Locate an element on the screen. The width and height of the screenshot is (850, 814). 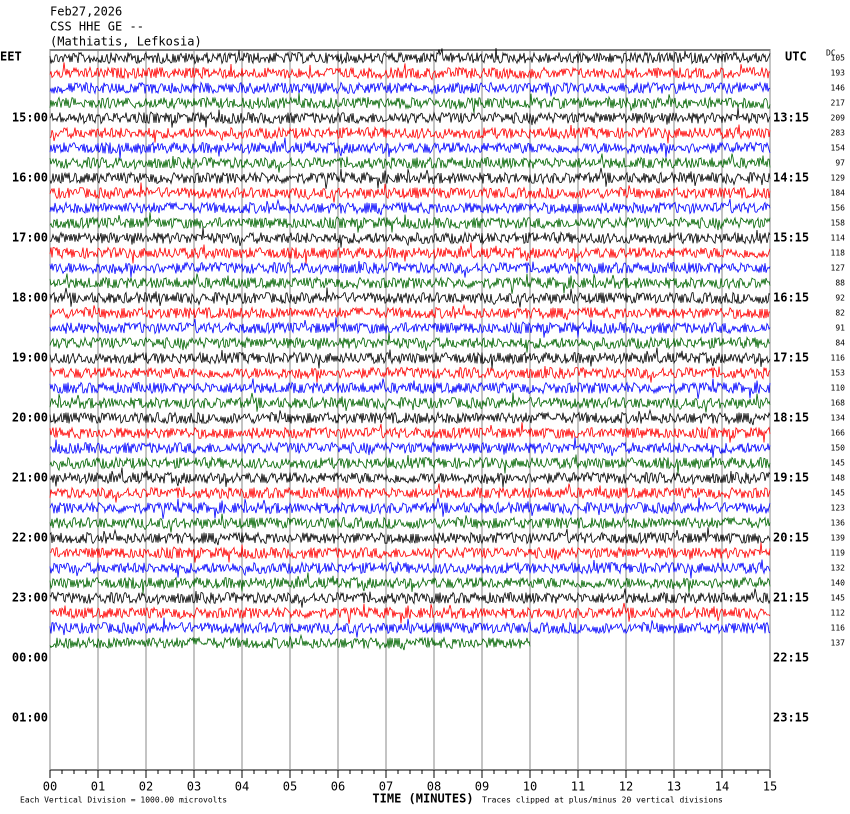
dc-value: 166 is located at coordinates (838, 433).